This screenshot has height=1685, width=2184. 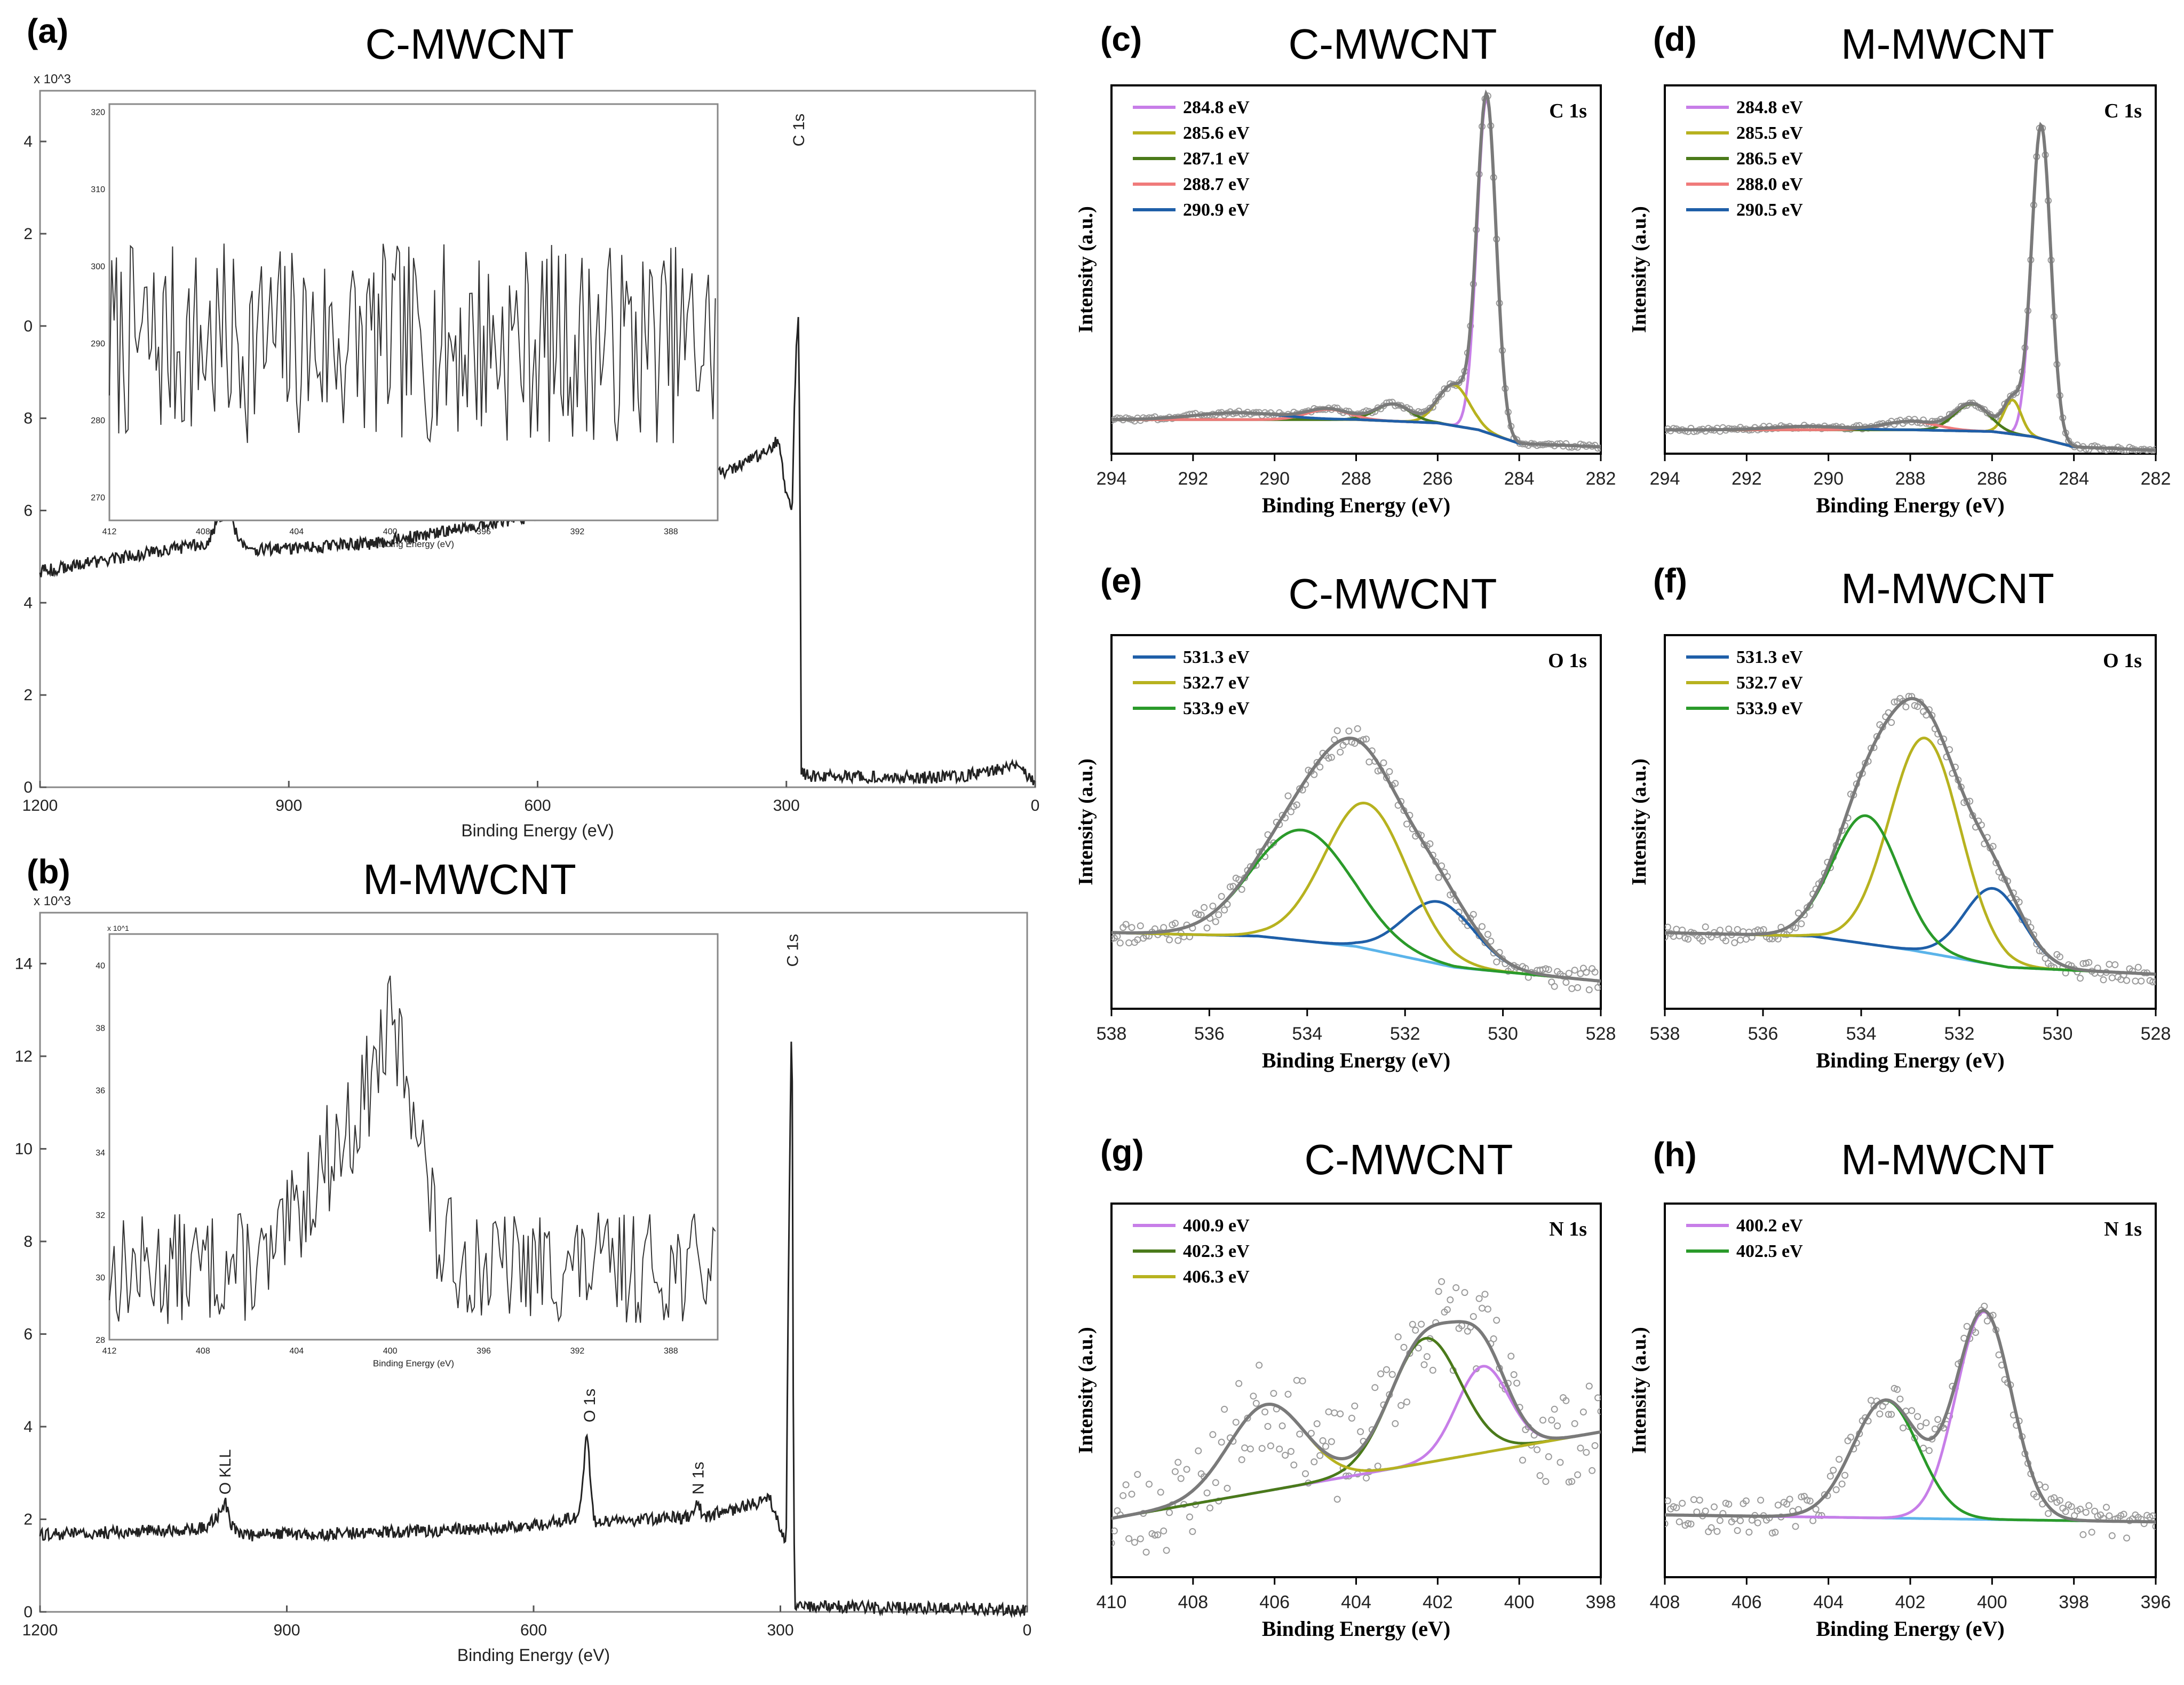 I want to click on x-tick-label: 402, so click(x=1438, y=1602).